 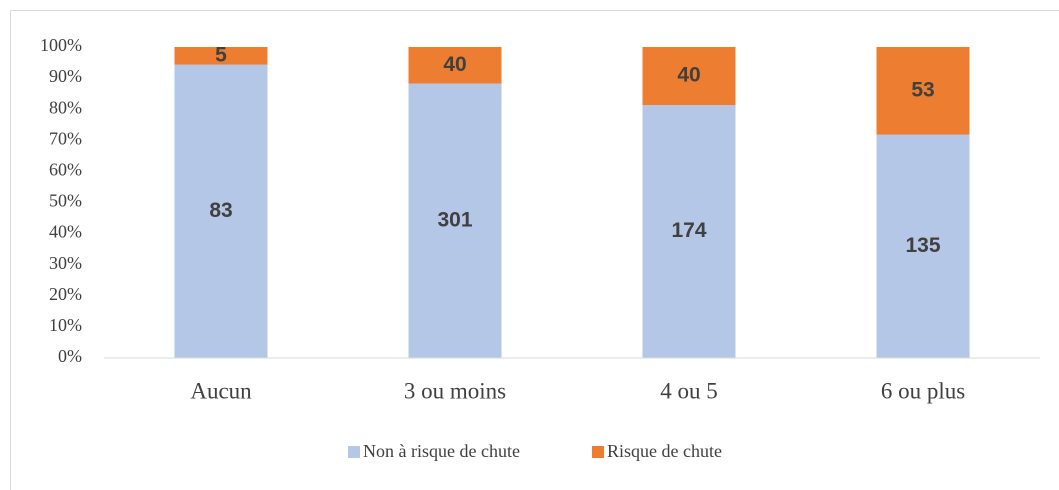 What do you see at coordinates (65, 107) in the screenshot?
I see `y-tick-label: 80%` at bounding box center [65, 107].